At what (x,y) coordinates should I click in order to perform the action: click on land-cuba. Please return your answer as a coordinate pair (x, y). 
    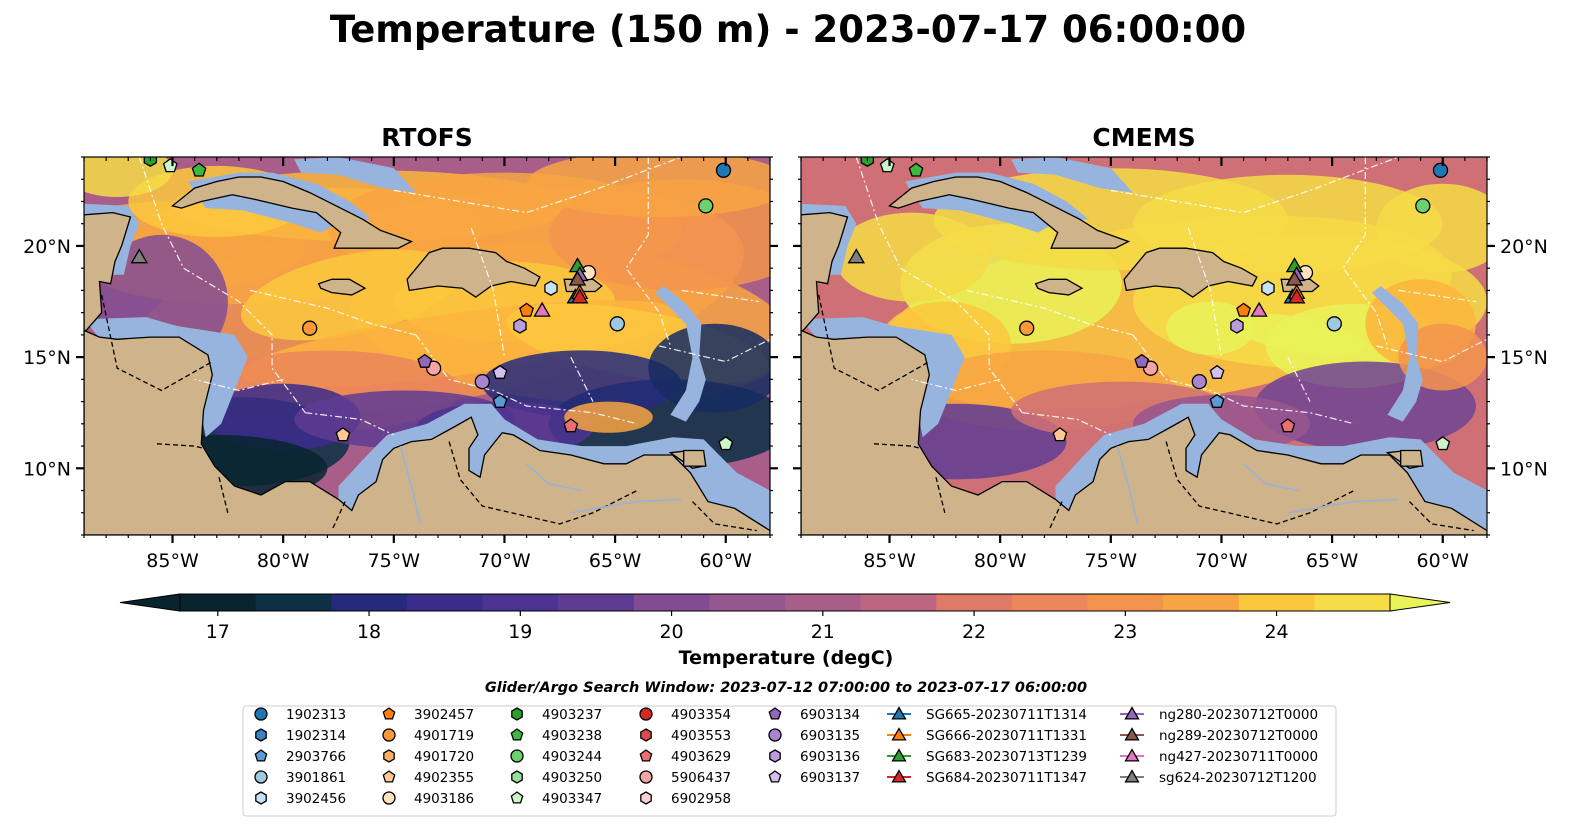
    Looking at the image, I should click on (1009, 212).